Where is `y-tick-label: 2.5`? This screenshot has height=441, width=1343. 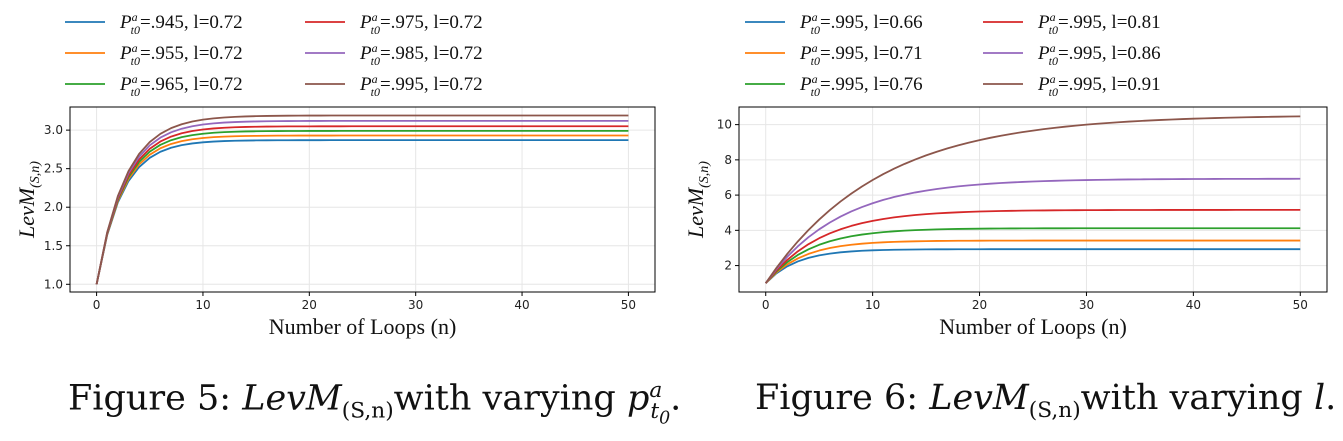 y-tick-label: 2.5 is located at coordinates (53, 169).